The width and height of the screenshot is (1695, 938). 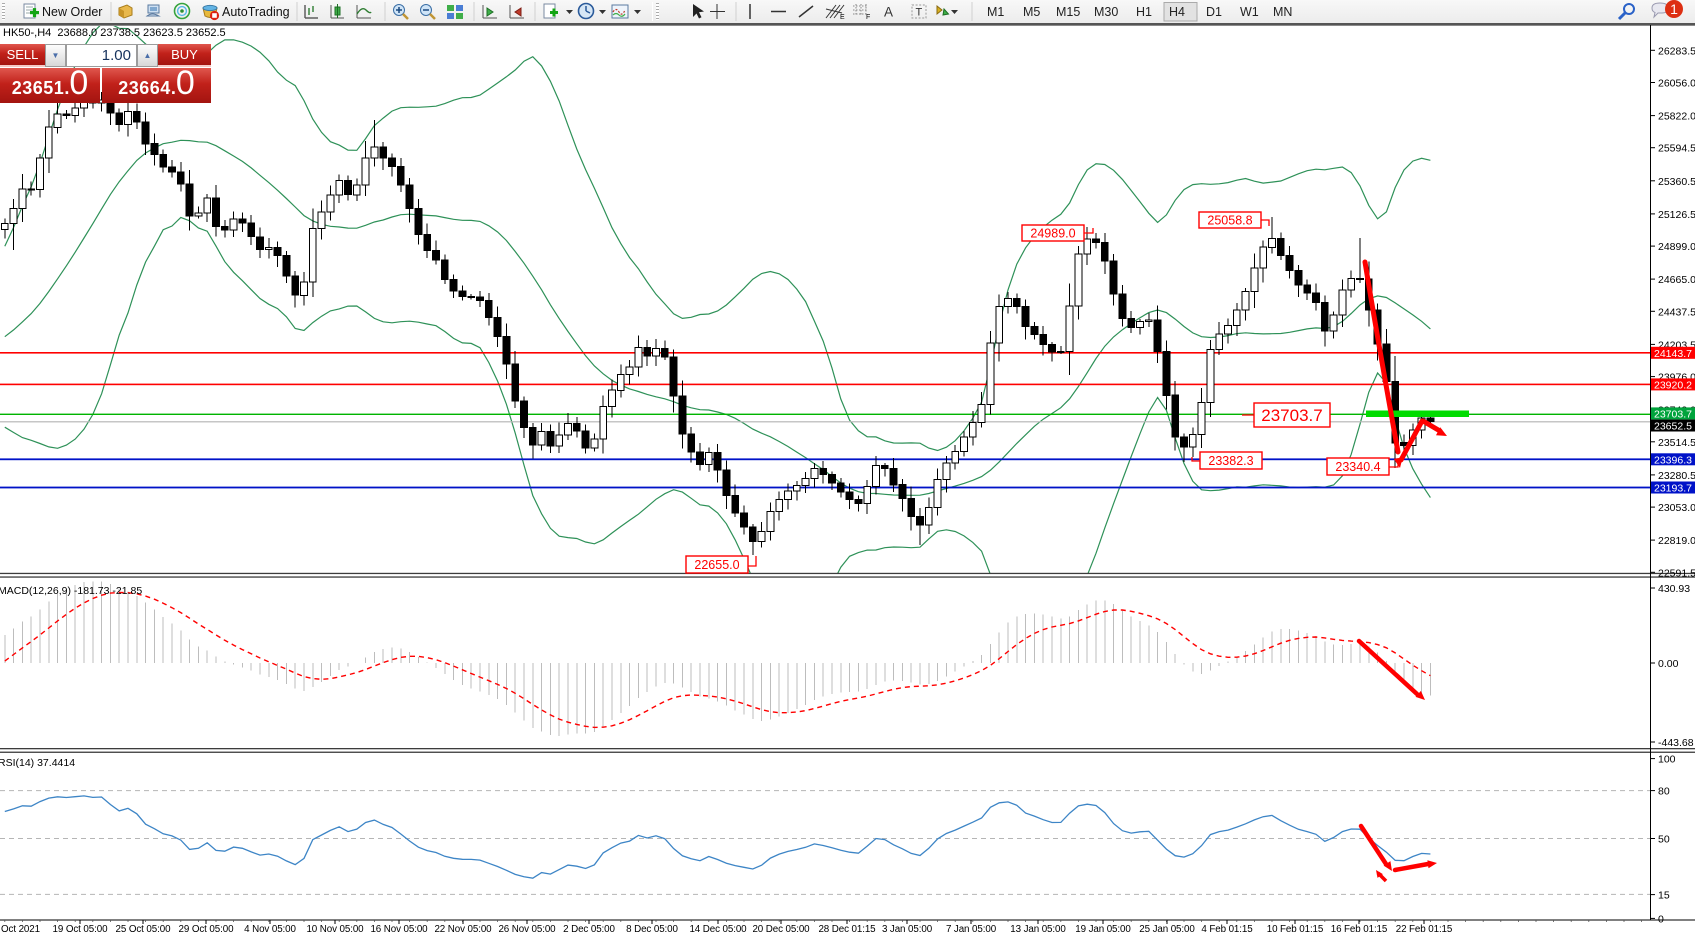 What do you see at coordinates (1357, 467) in the screenshot?
I see `svg-text: 23340.4` at bounding box center [1357, 467].